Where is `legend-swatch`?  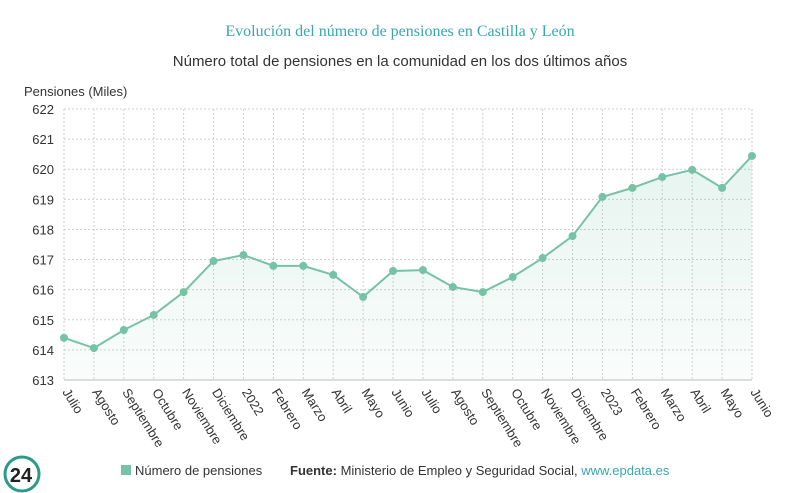 legend-swatch is located at coordinates (126, 470).